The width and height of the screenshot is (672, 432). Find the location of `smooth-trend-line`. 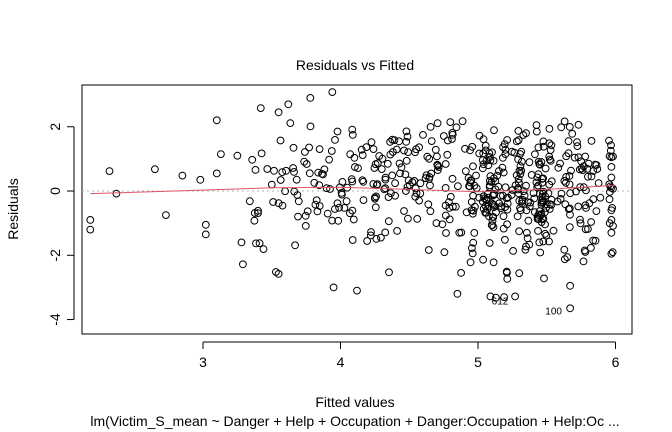

smooth-trend-line is located at coordinates (353, 189).